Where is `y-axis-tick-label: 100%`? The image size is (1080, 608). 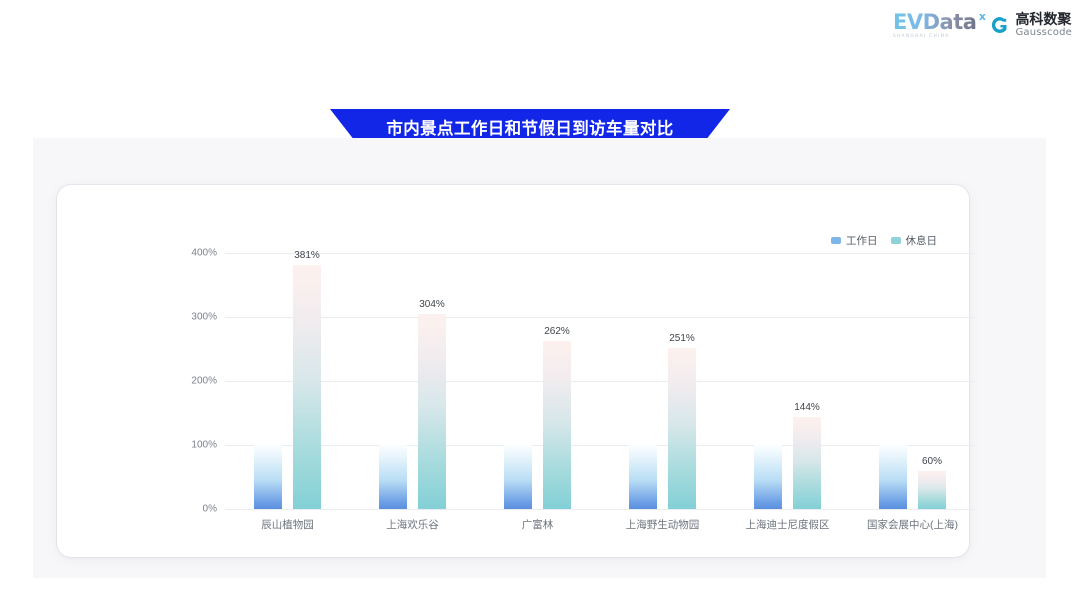
y-axis-tick-label: 100% is located at coordinates (204, 445).